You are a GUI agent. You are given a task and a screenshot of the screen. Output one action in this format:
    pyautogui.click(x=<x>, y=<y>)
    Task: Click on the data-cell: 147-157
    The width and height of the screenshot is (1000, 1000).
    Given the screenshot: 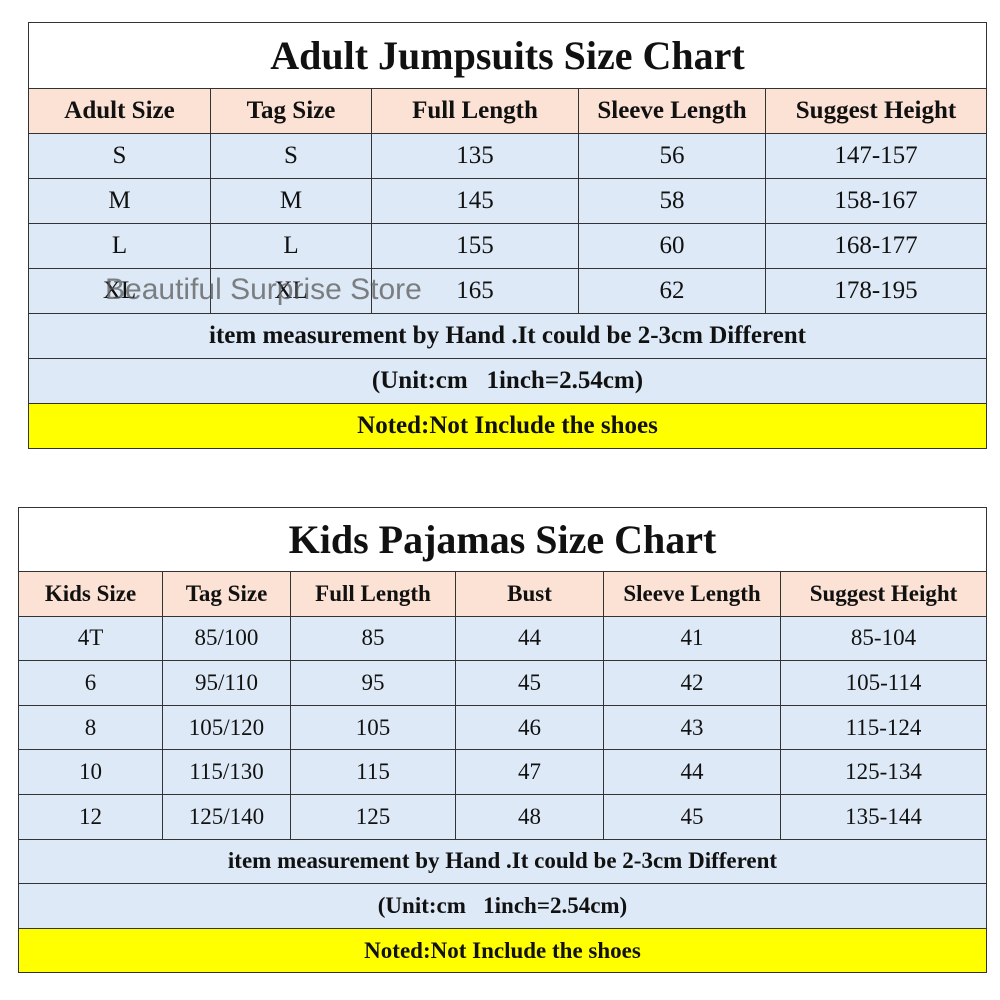 What is the action you would take?
    pyautogui.click(x=876, y=156)
    